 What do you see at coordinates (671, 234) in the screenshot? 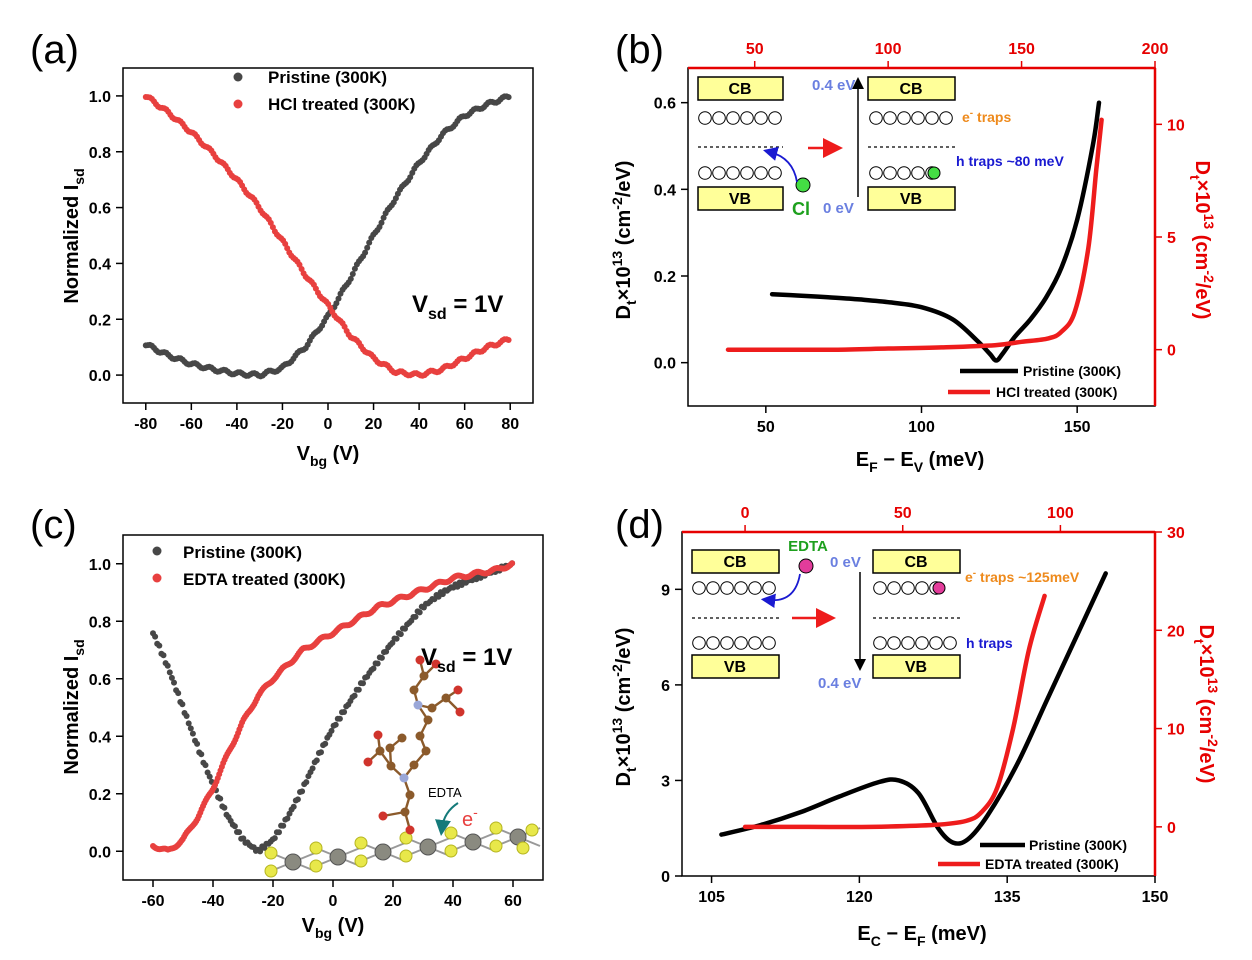
I see `yticks-left-b: 0.0 0.2 0.4 0.6` at bounding box center [671, 234].